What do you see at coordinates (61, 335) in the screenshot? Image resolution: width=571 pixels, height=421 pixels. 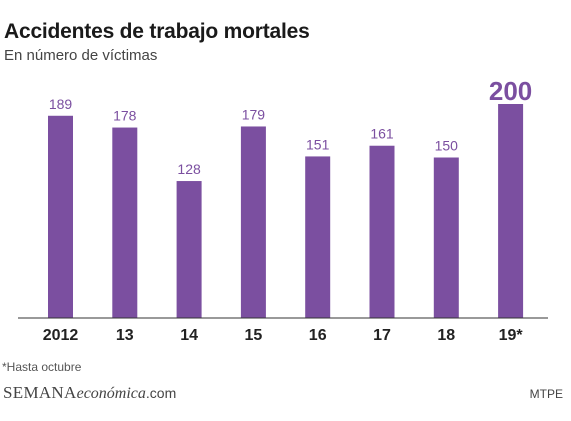 I see `category-label: 2012` at bounding box center [61, 335].